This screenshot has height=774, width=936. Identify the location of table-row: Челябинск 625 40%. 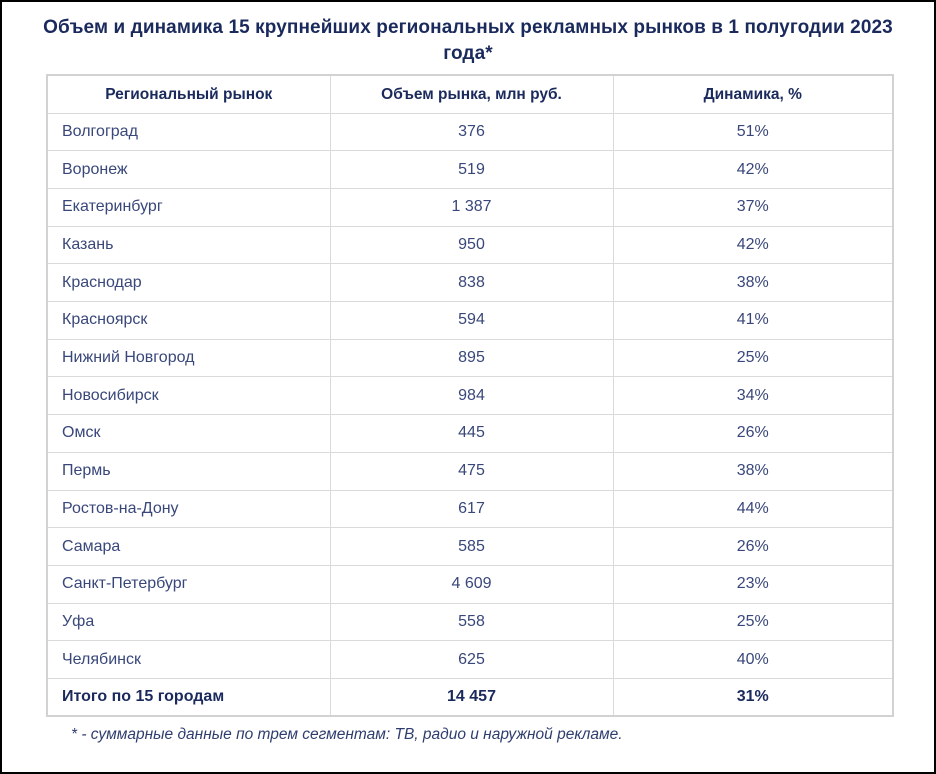
(470, 659).